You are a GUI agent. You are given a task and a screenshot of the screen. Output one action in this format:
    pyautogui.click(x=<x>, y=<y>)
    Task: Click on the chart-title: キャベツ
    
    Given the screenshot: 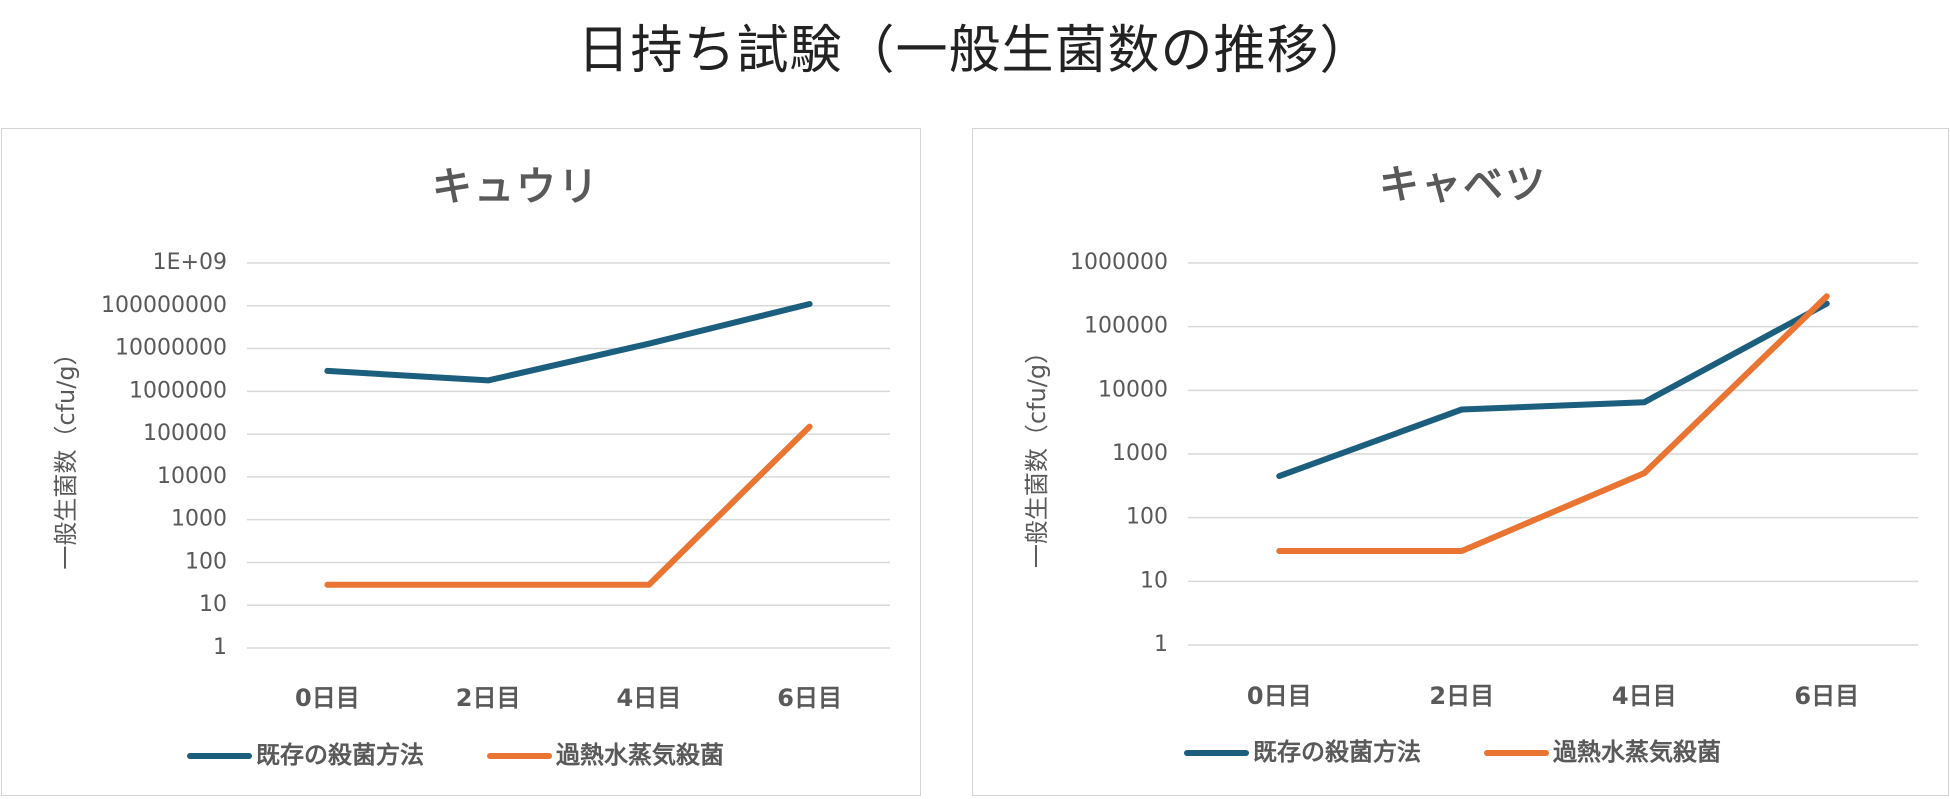 What is the action you would take?
    pyautogui.click(x=1463, y=185)
    